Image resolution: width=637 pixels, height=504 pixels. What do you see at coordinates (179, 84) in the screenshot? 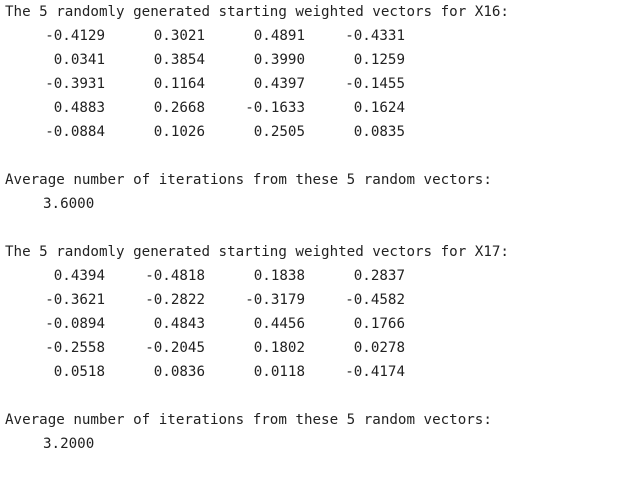
I see `matrix-cell: 0.1164` at bounding box center [179, 84].